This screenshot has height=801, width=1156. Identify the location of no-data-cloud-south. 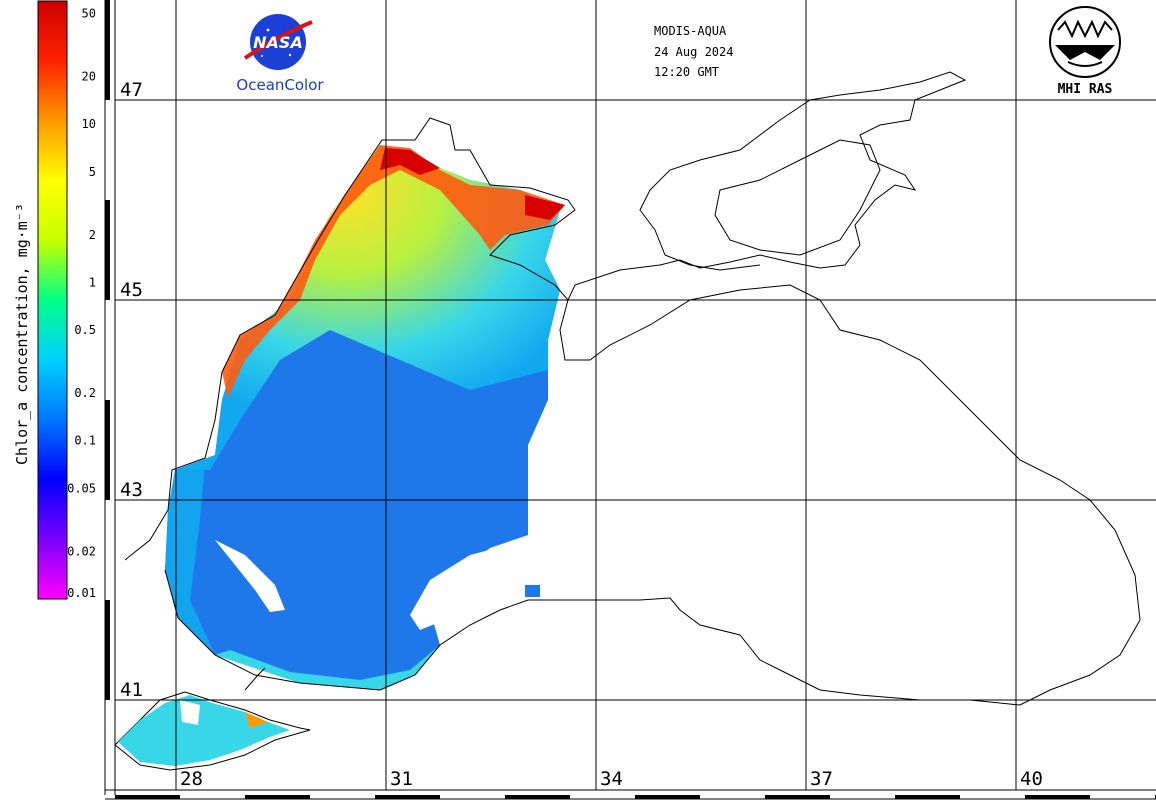
(469, 585).